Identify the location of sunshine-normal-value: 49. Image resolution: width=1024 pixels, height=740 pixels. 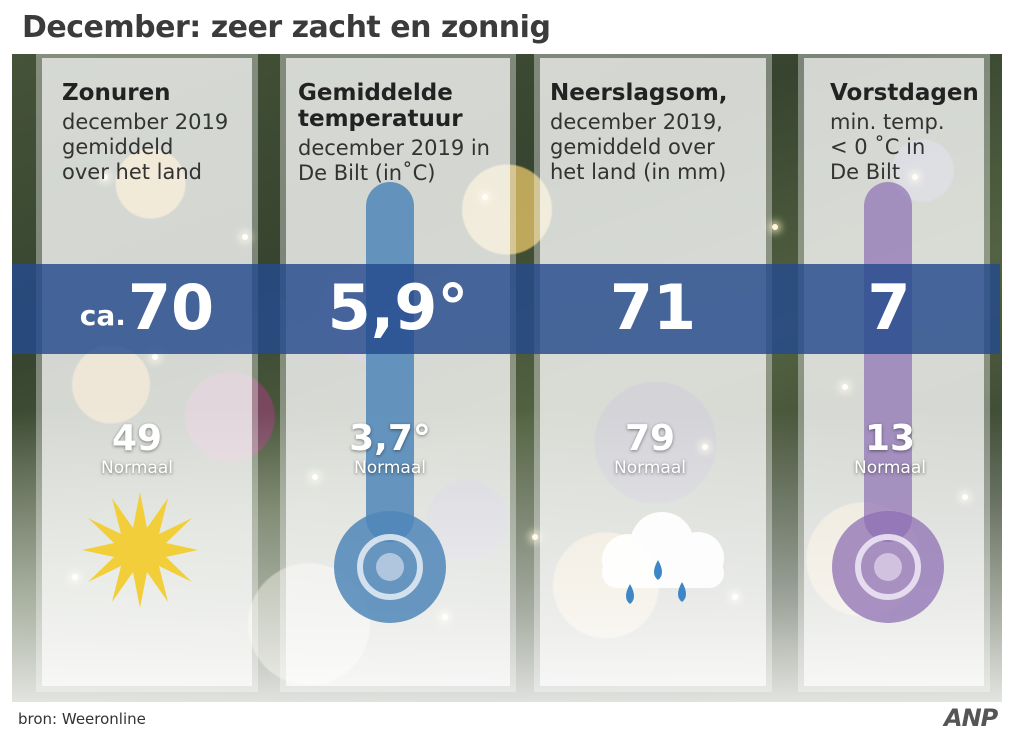
(137, 438).